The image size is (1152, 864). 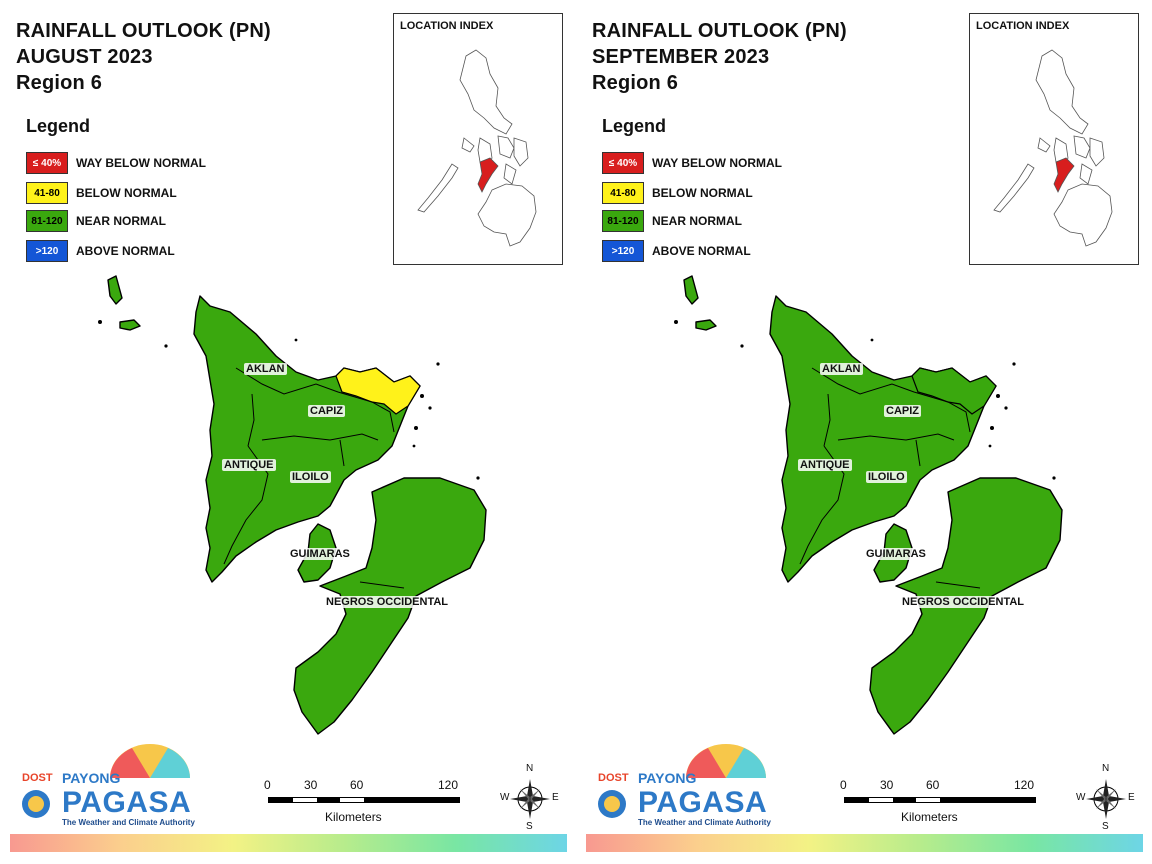 What do you see at coordinates (387, 602) in the screenshot?
I see `province-label-negros-occidental: NEGROS OCCIDENTAL` at bounding box center [387, 602].